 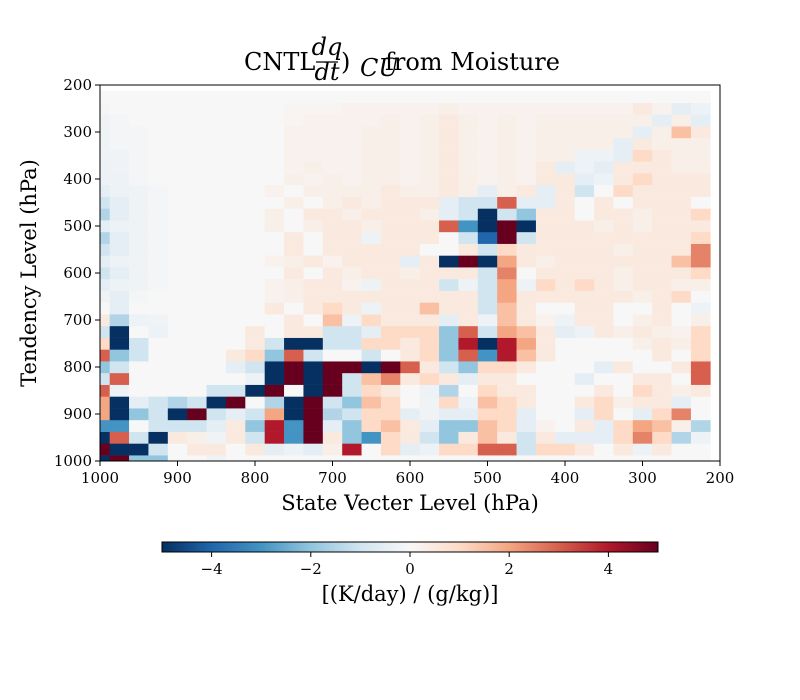 What do you see at coordinates (472, 62) in the screenshot?
I see `chart-title-suffix: from Moisture` at bounding box center [472, 62].